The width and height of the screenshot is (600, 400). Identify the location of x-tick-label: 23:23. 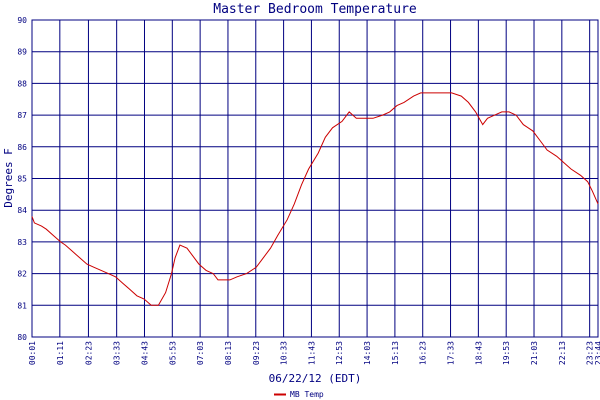
(590, 353).